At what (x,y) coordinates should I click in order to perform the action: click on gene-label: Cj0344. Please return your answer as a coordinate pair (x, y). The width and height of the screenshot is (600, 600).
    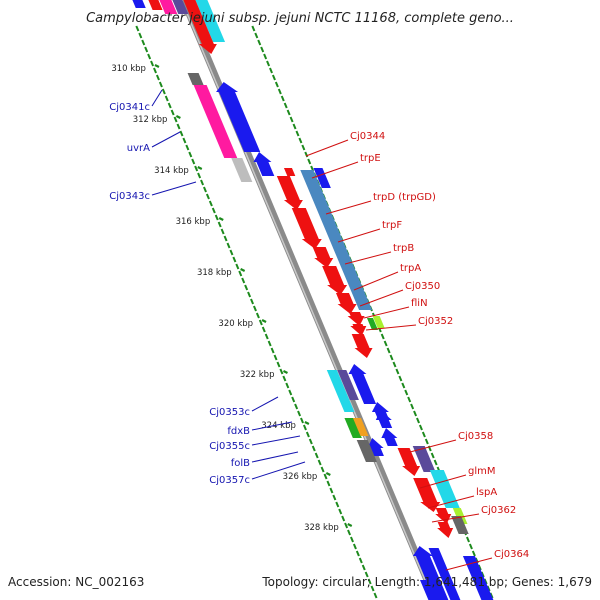
    Looking at the image, I should click on (367, 136).